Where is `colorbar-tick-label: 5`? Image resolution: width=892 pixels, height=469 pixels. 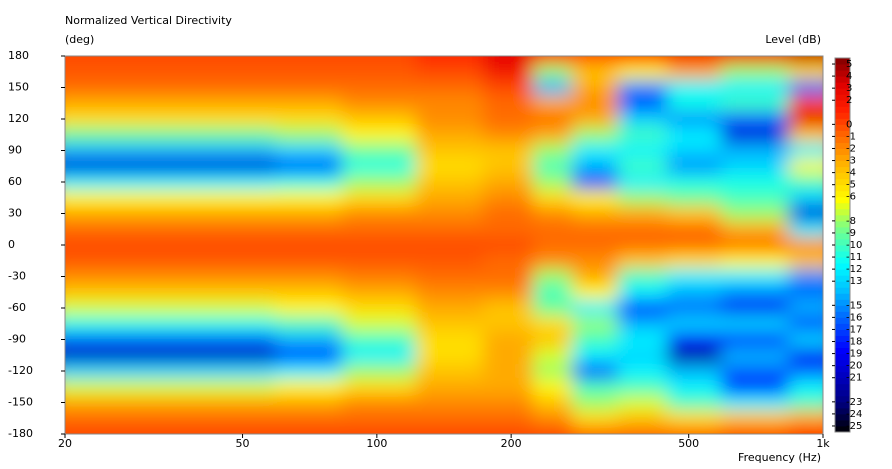
colorbar-tick-label: 5 is located at coordinates (849, 64).